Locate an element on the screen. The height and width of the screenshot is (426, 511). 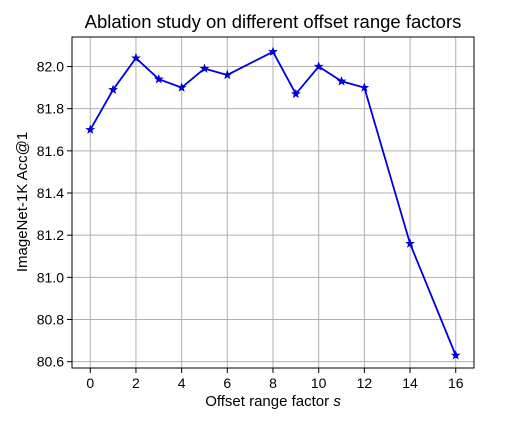
x-tick-label: 0 is located at coordinates (90, 383).